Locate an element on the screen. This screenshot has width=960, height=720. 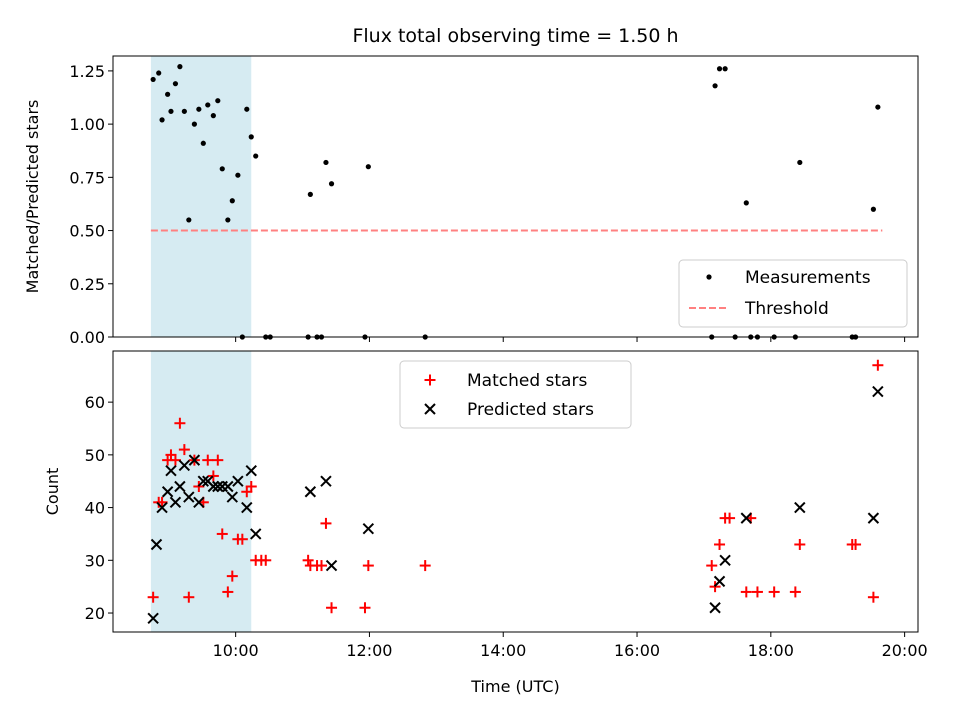
legend-predicted-label: Predicted stars is located at coordinates (530, 410).